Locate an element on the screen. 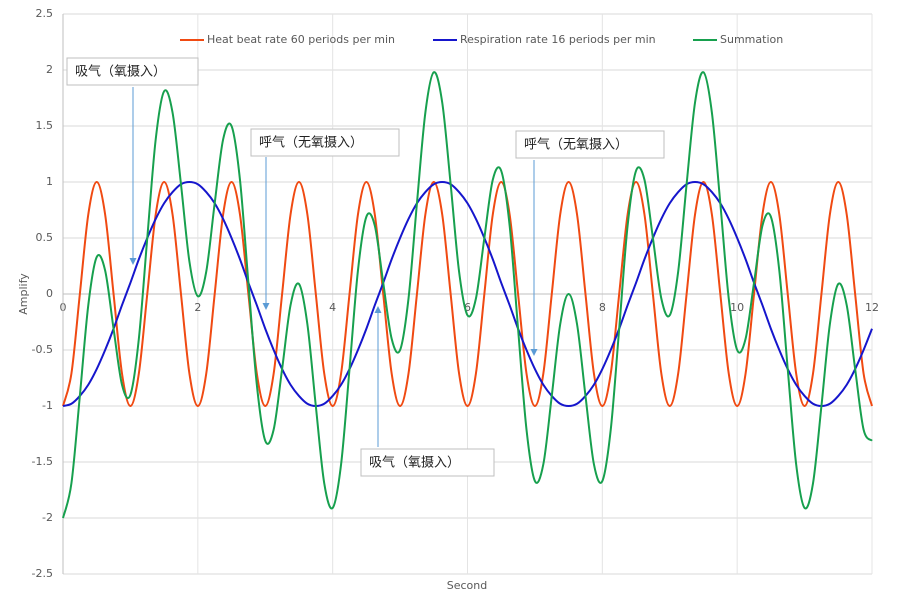  y-tick-label: -1 is located at coordinates (47, 405).